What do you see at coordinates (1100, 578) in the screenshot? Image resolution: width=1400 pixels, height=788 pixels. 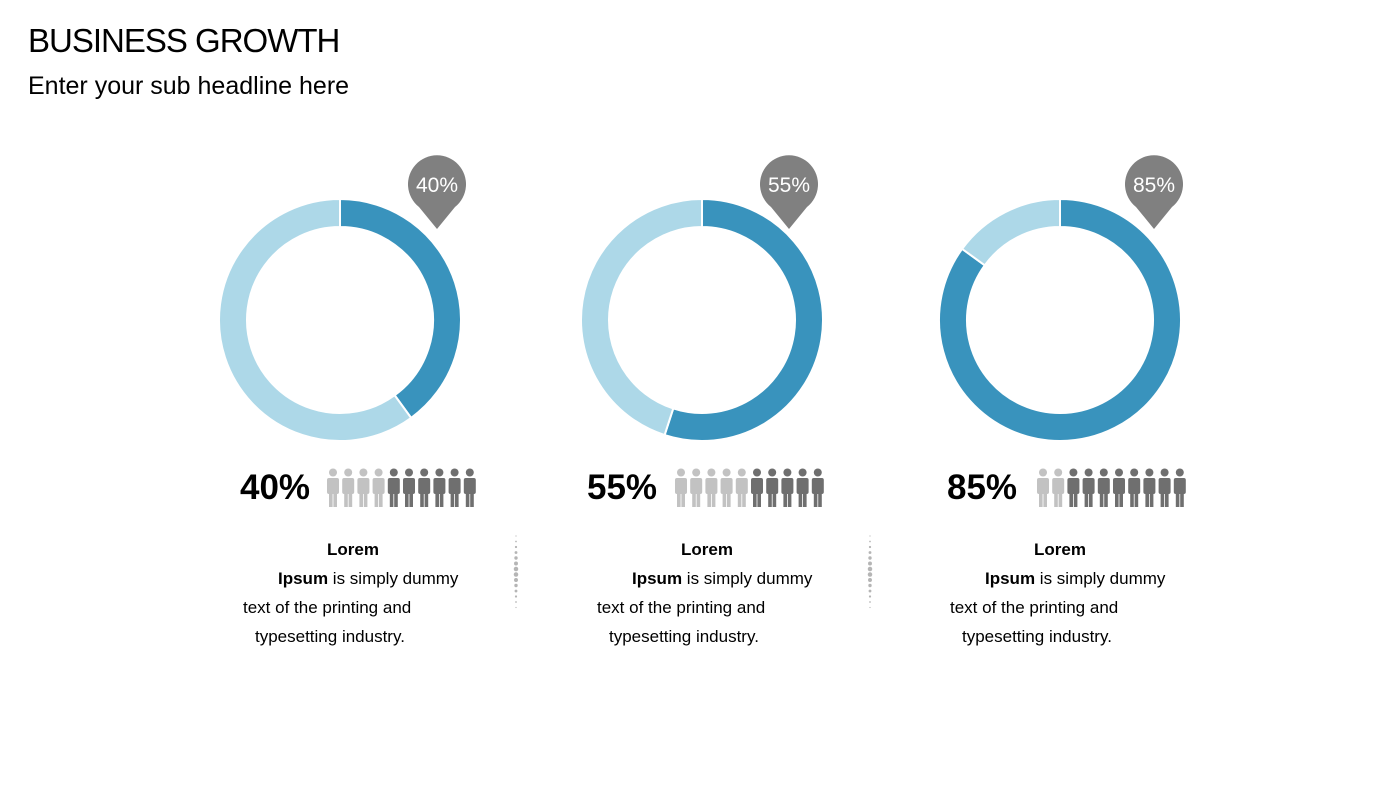 I see `desc-text-b-3: is simply dummy` at bounding box center [1100, 578].